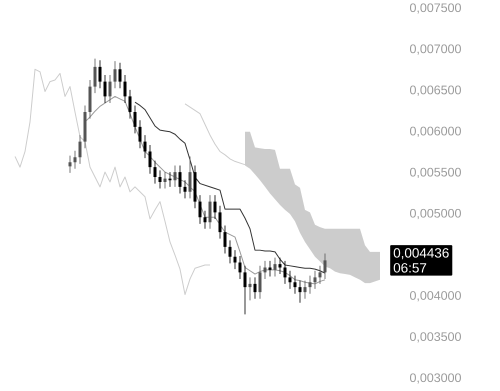 The width and height of the screenshot is (500, 391). What do you see at coordinates (435, 378) in the screenshot?
I see `y-tick-label: 0,003000` at bounding box center [435, 378].